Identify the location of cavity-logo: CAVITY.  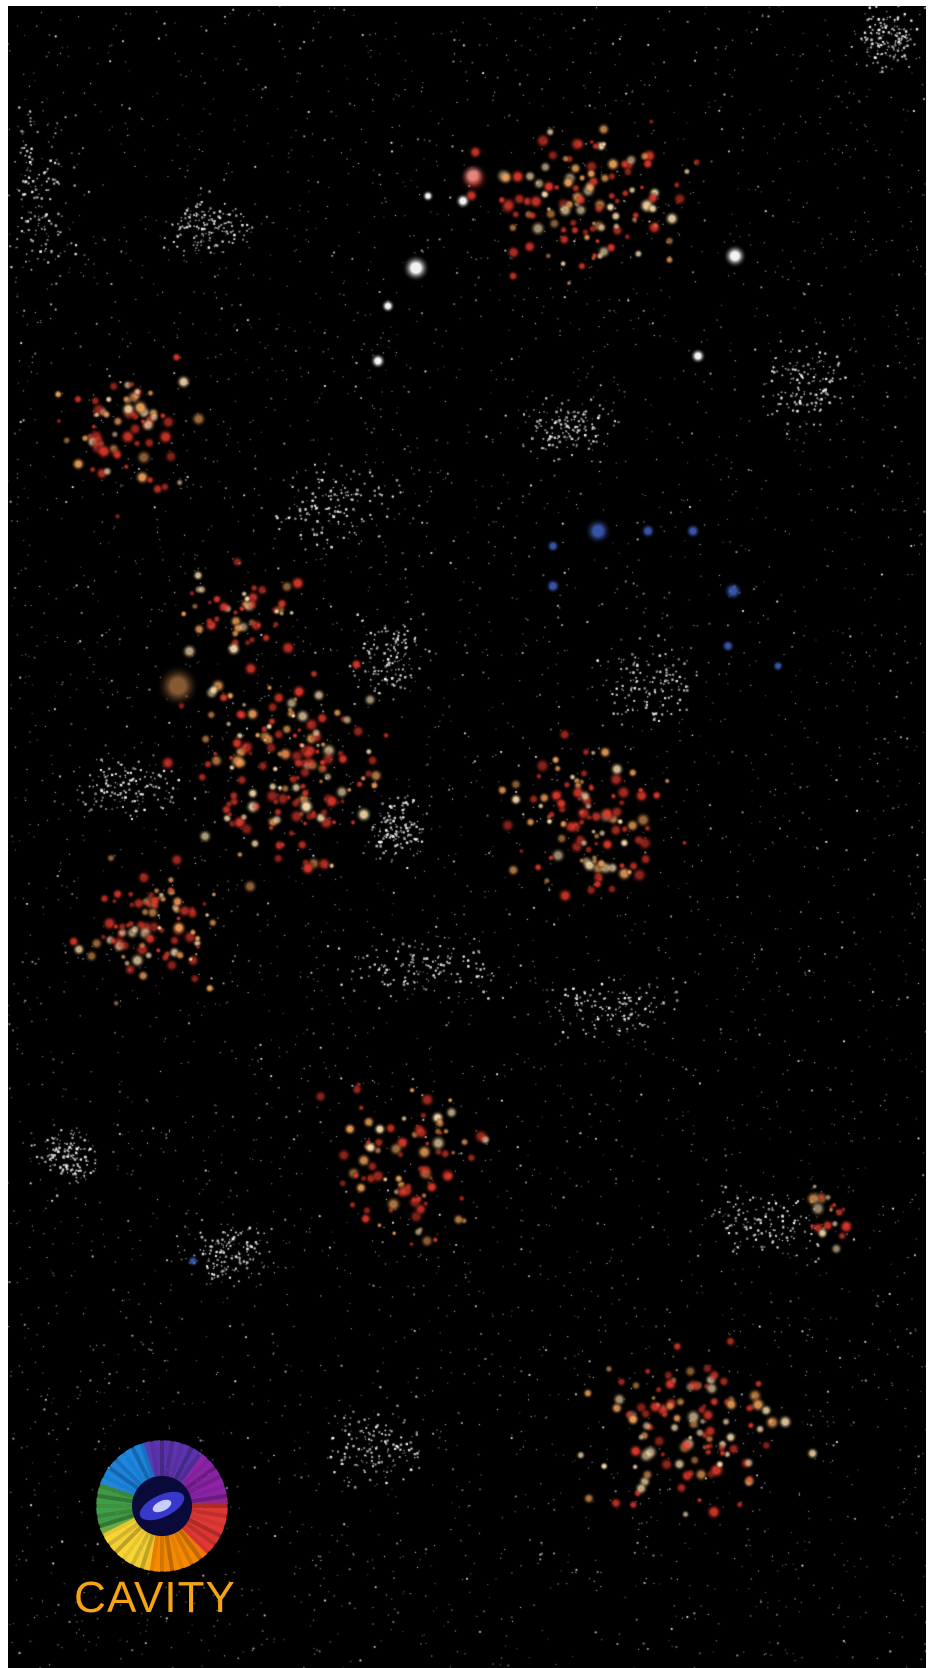
(155, 1536).